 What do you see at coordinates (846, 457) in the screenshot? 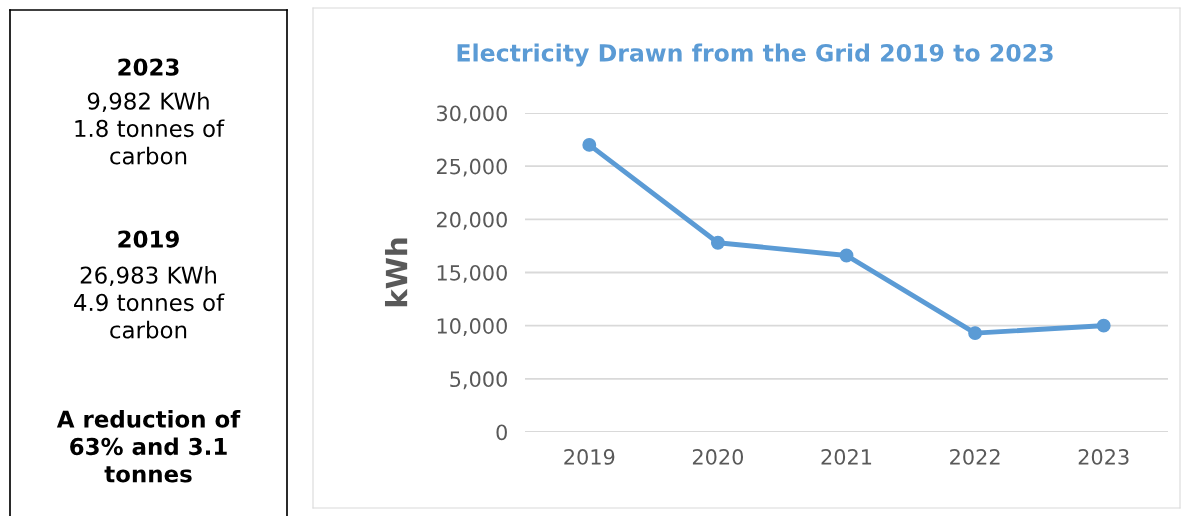
I see `x-tick-label: 2021` at bounding box center [846, 457].